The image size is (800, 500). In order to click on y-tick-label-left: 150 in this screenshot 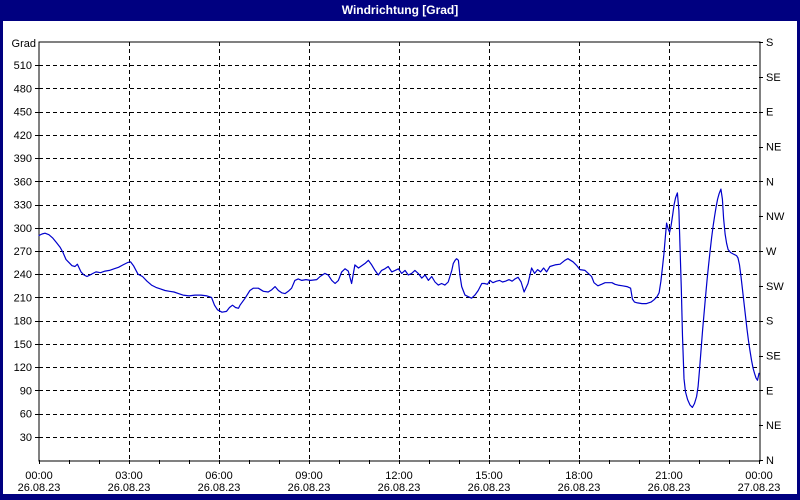, I will do `click(23, 345)`.